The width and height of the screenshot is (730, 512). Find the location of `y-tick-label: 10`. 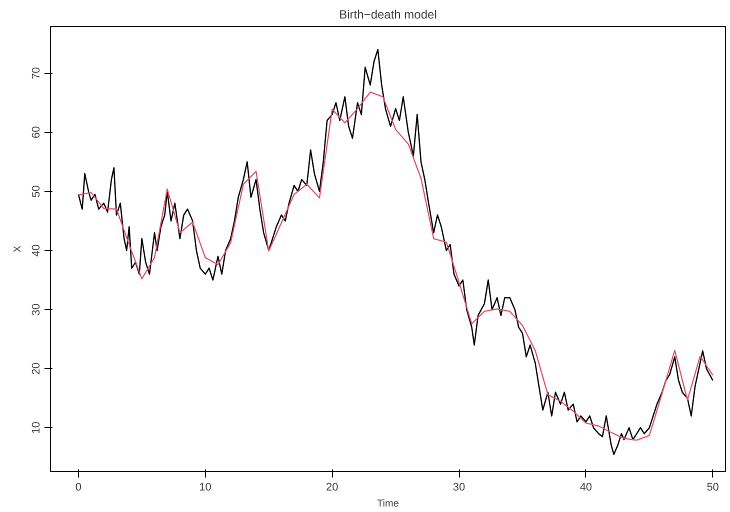

y-tick-label: 10 is located at coordinates (36, 428).